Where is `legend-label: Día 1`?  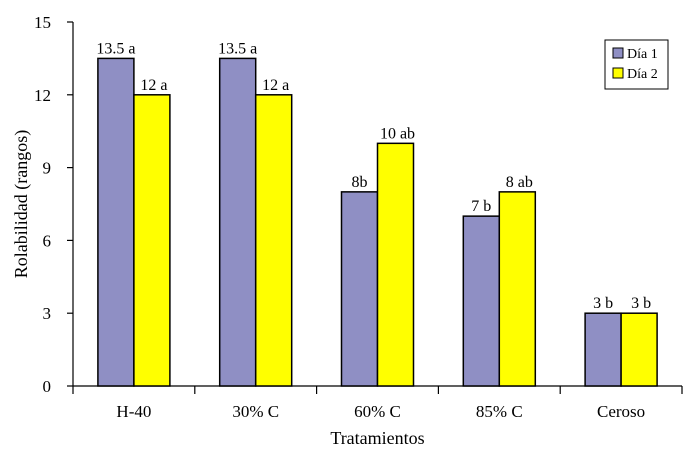 legend-label: Día 1 is located at coordinates (642, 54).